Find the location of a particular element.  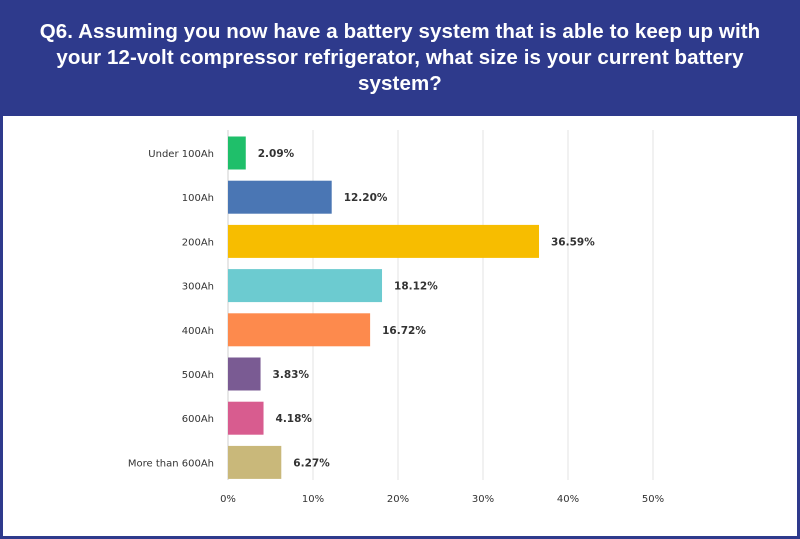

bar-under-100ah is located at coordinates (237, 153).